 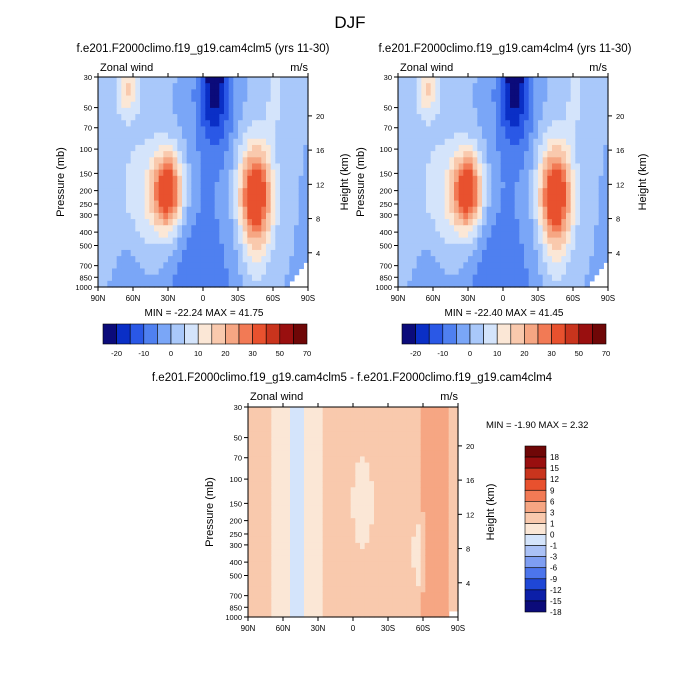 What do you see at coordinates (349, 22) in the screenshot?
I see `figure-title: DJF` at bounding box center [349, 22].